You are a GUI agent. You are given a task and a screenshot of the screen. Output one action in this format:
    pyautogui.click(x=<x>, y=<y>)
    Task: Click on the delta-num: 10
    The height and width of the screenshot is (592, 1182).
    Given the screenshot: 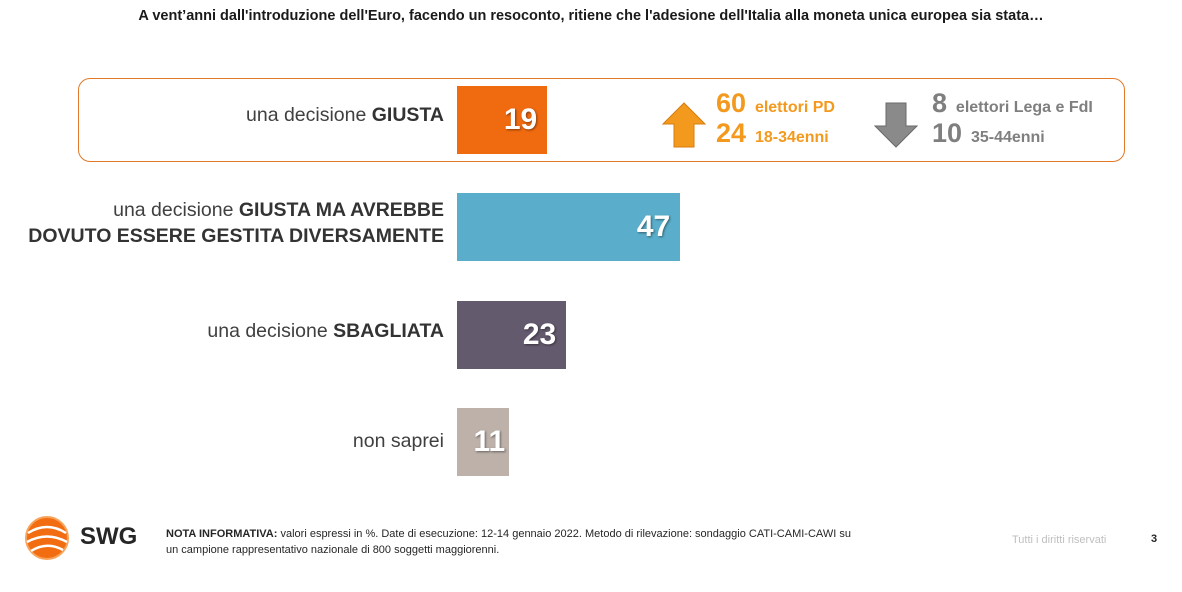 What is the action you would take?
    pyautogui.click(x=947, y=133)
    